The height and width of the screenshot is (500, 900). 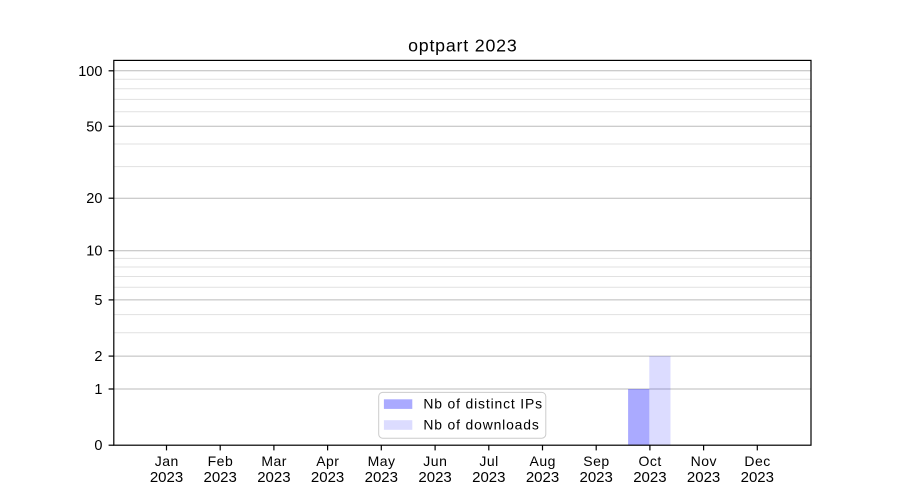 What do you see at coordinates (94, 127) in the screenshot?
I see `svg-text: 50` at bounding box center [94, 127].